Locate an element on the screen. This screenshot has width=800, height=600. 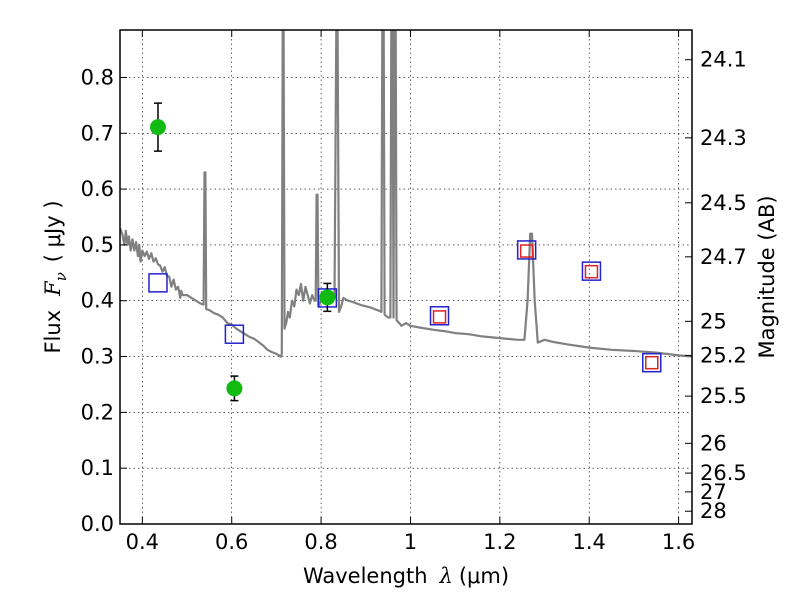
x-tick-label: 1 is located at coordinates (410, 542).